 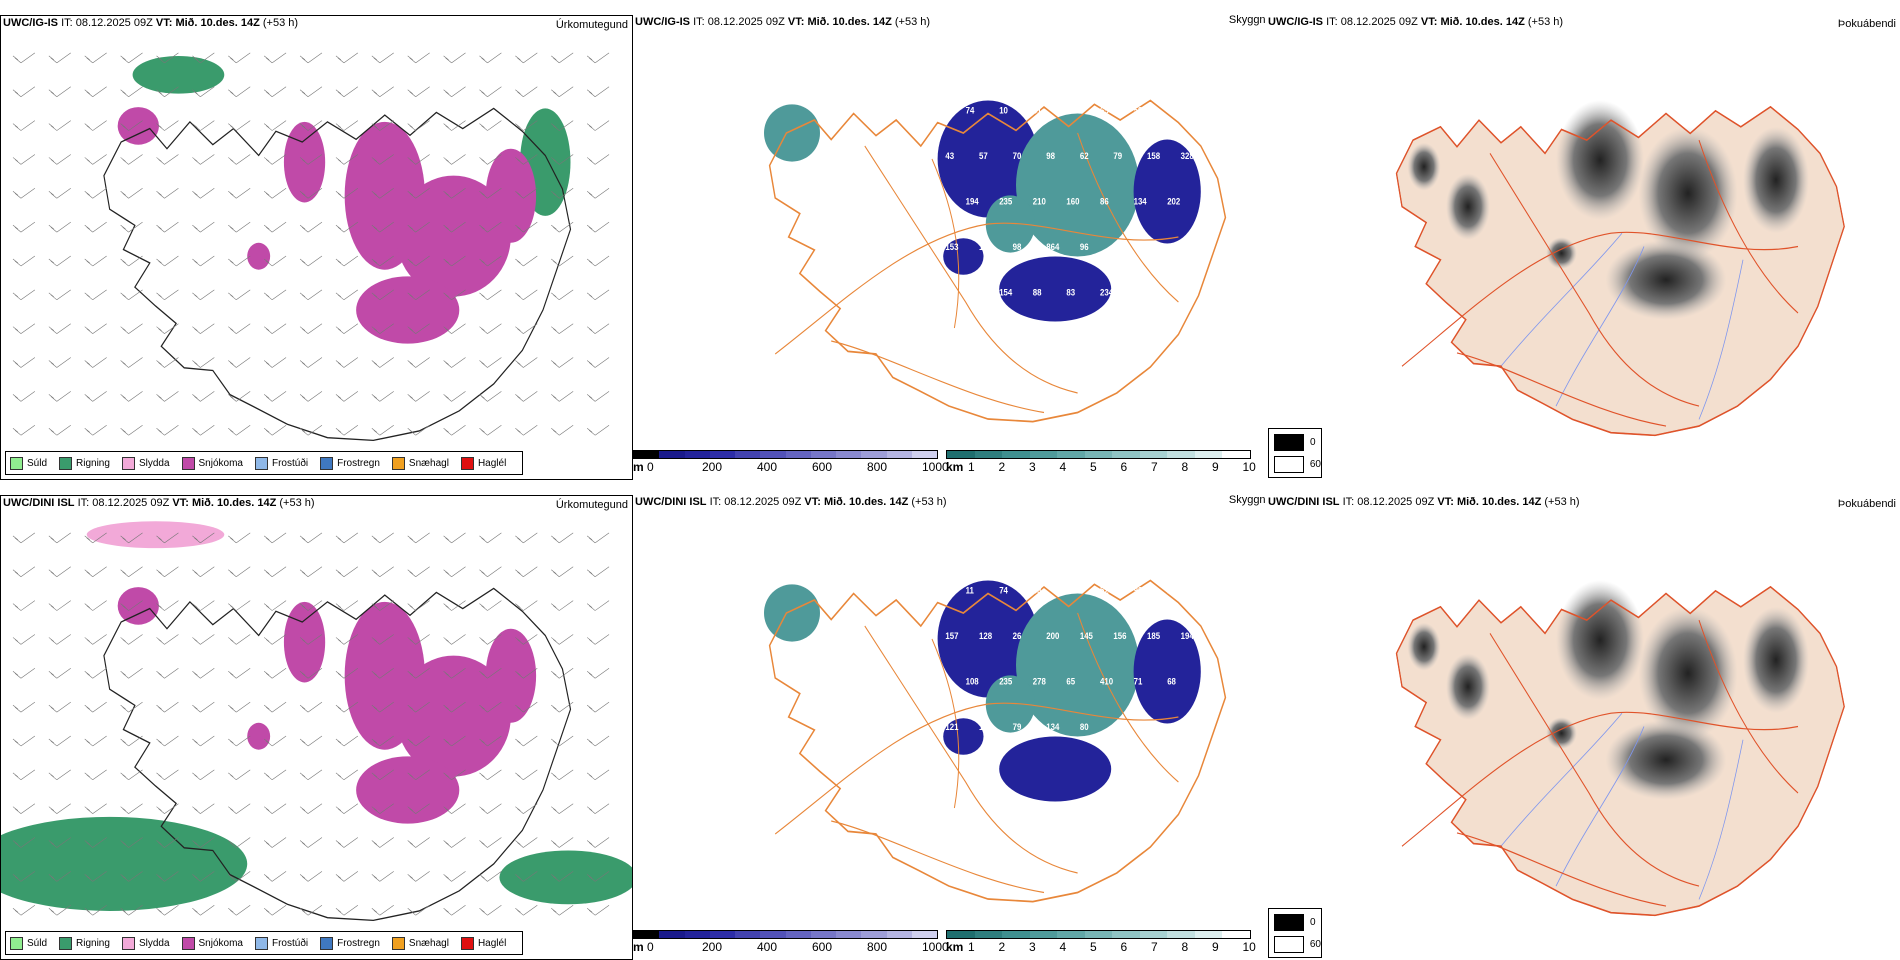 I want to click on ceiling-unit: m, so click(x=638, y=947).